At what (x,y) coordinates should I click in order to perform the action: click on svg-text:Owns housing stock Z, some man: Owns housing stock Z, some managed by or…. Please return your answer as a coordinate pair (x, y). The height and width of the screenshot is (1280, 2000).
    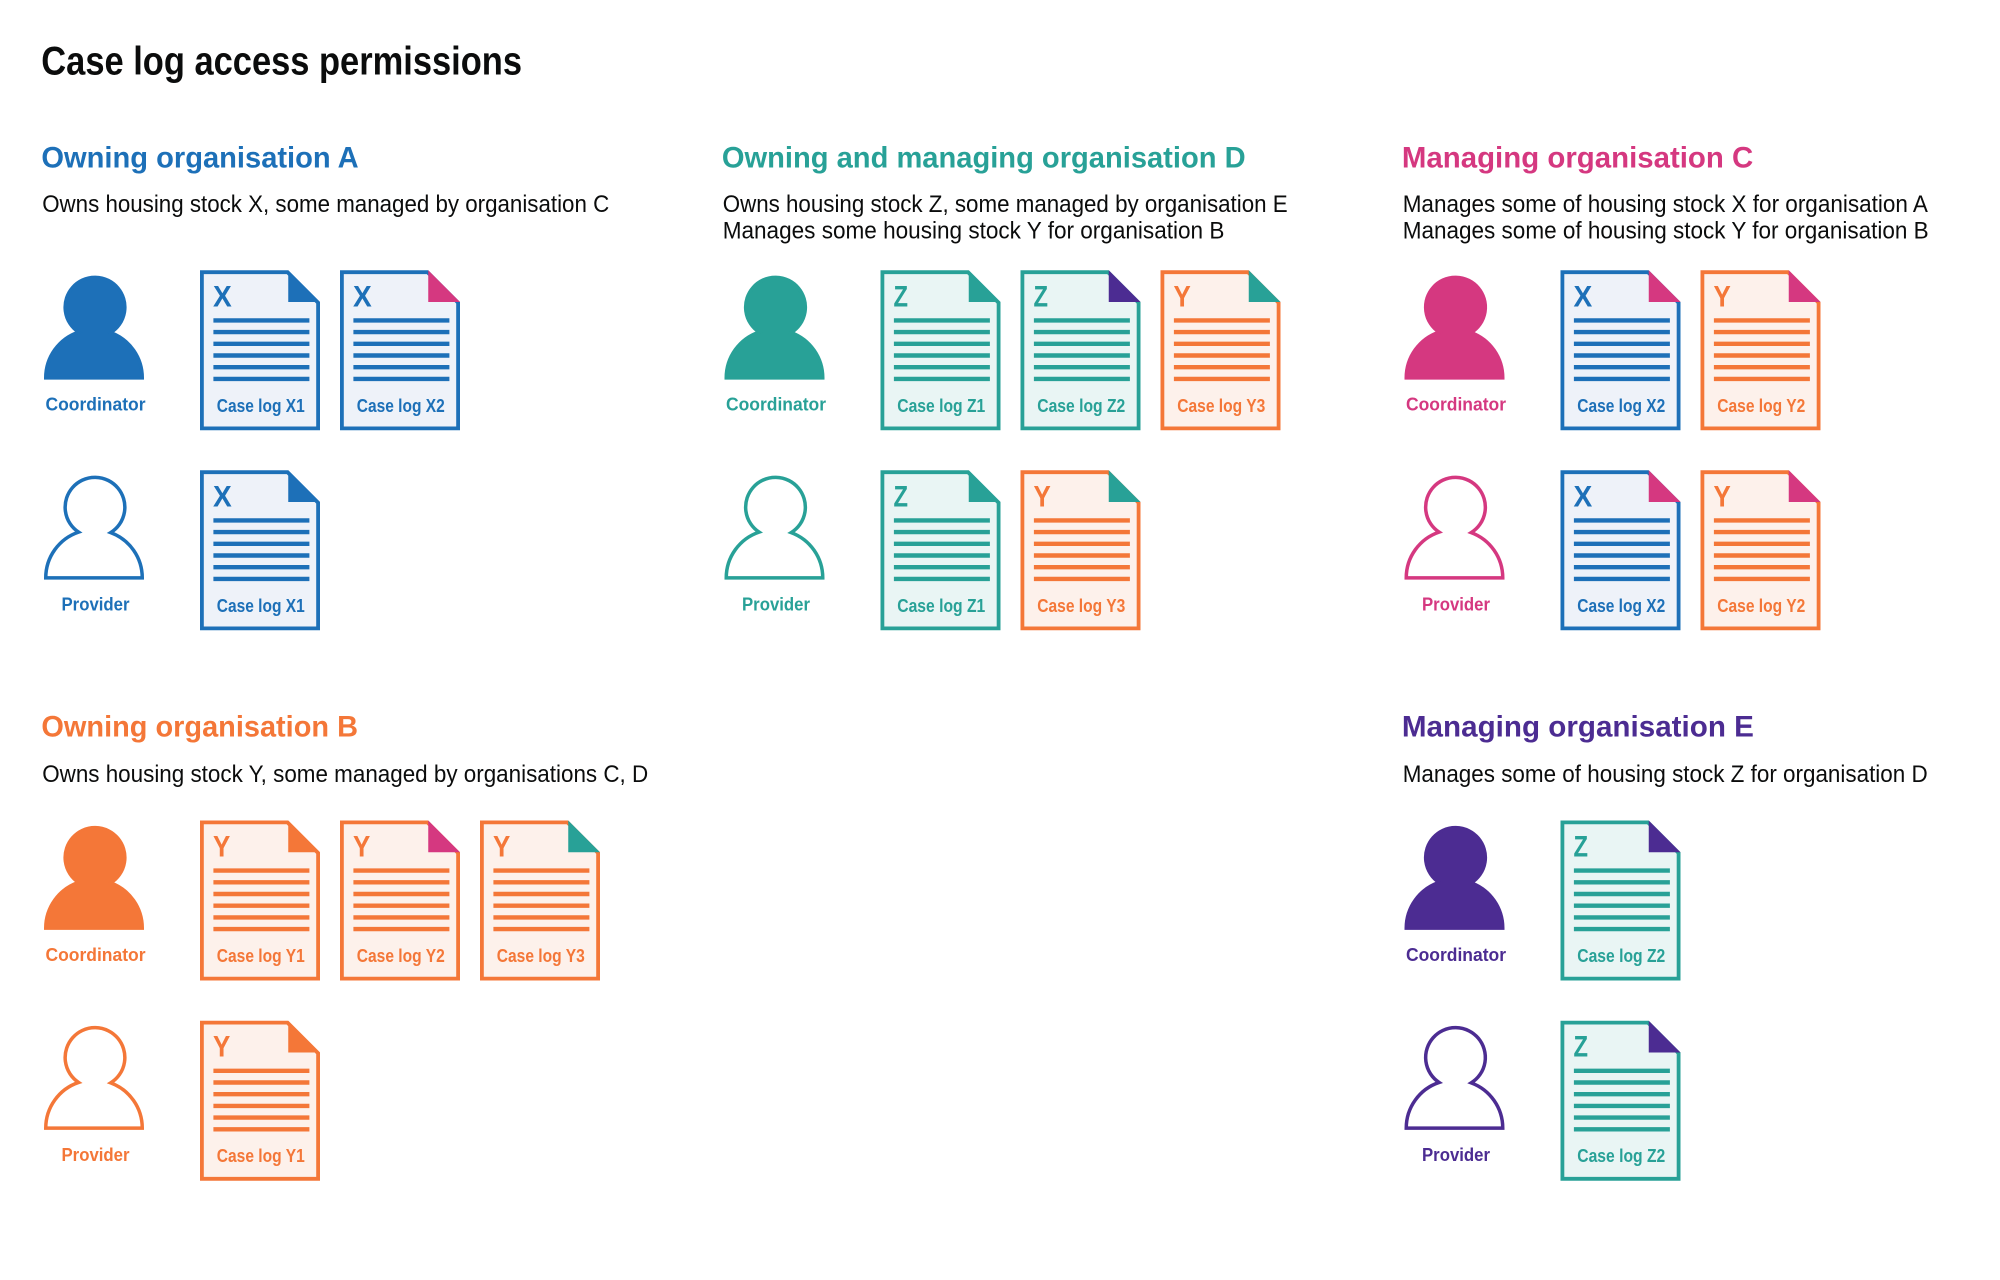
    Looking at the image, I should click on (1005, 204).